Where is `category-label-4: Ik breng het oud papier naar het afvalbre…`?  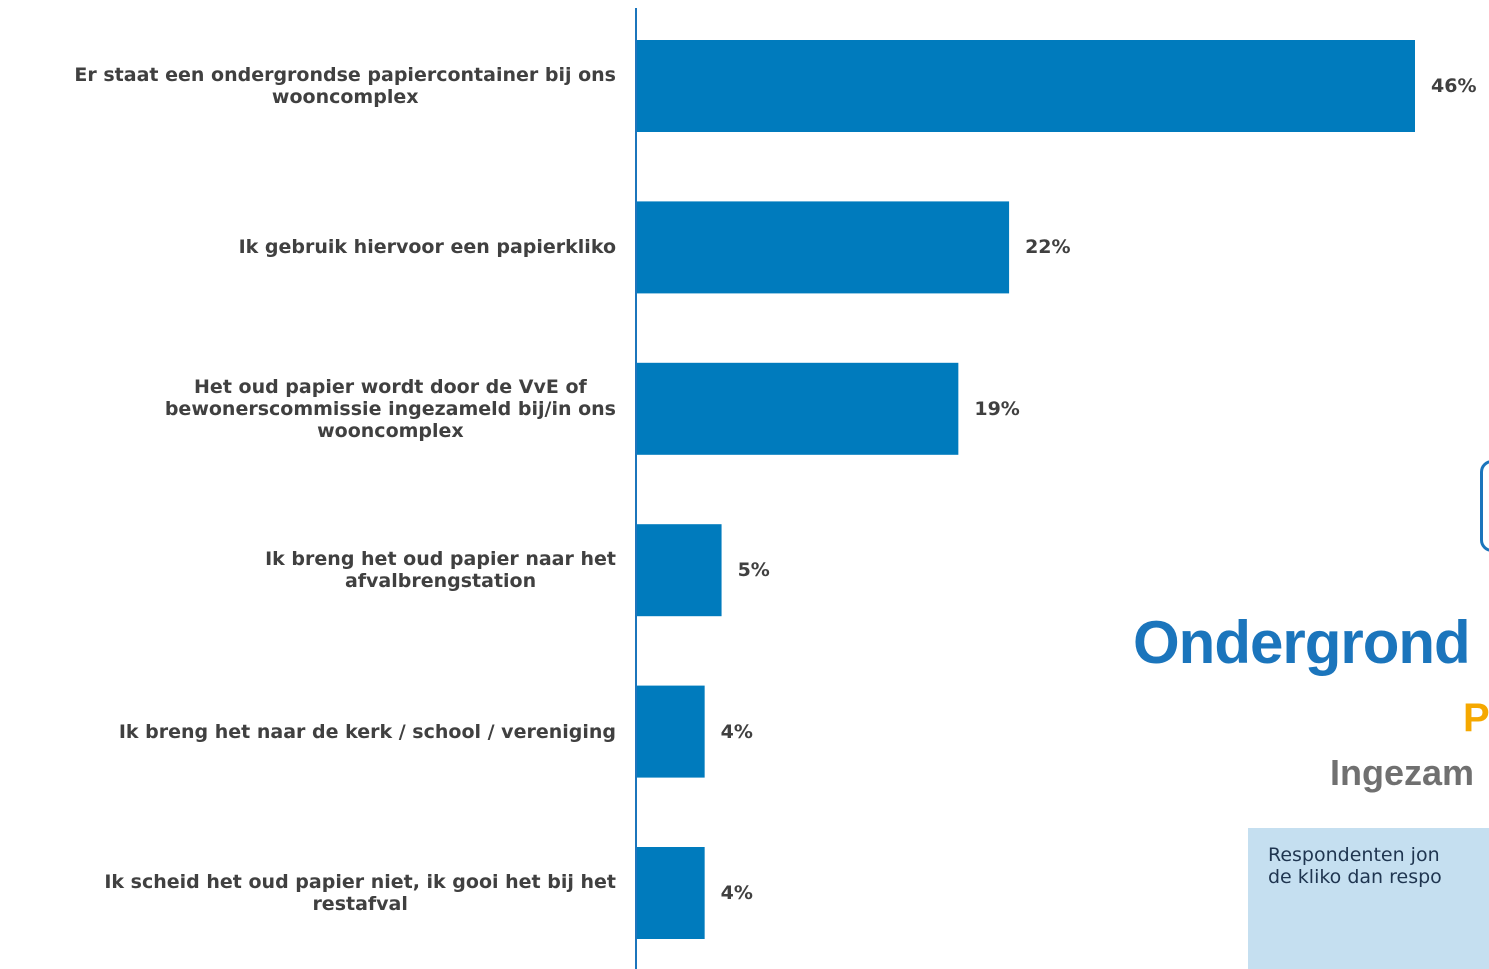
category-label-4: Ik breng het oud papier naar het afvalbre… is located at coordinates (308, 570).